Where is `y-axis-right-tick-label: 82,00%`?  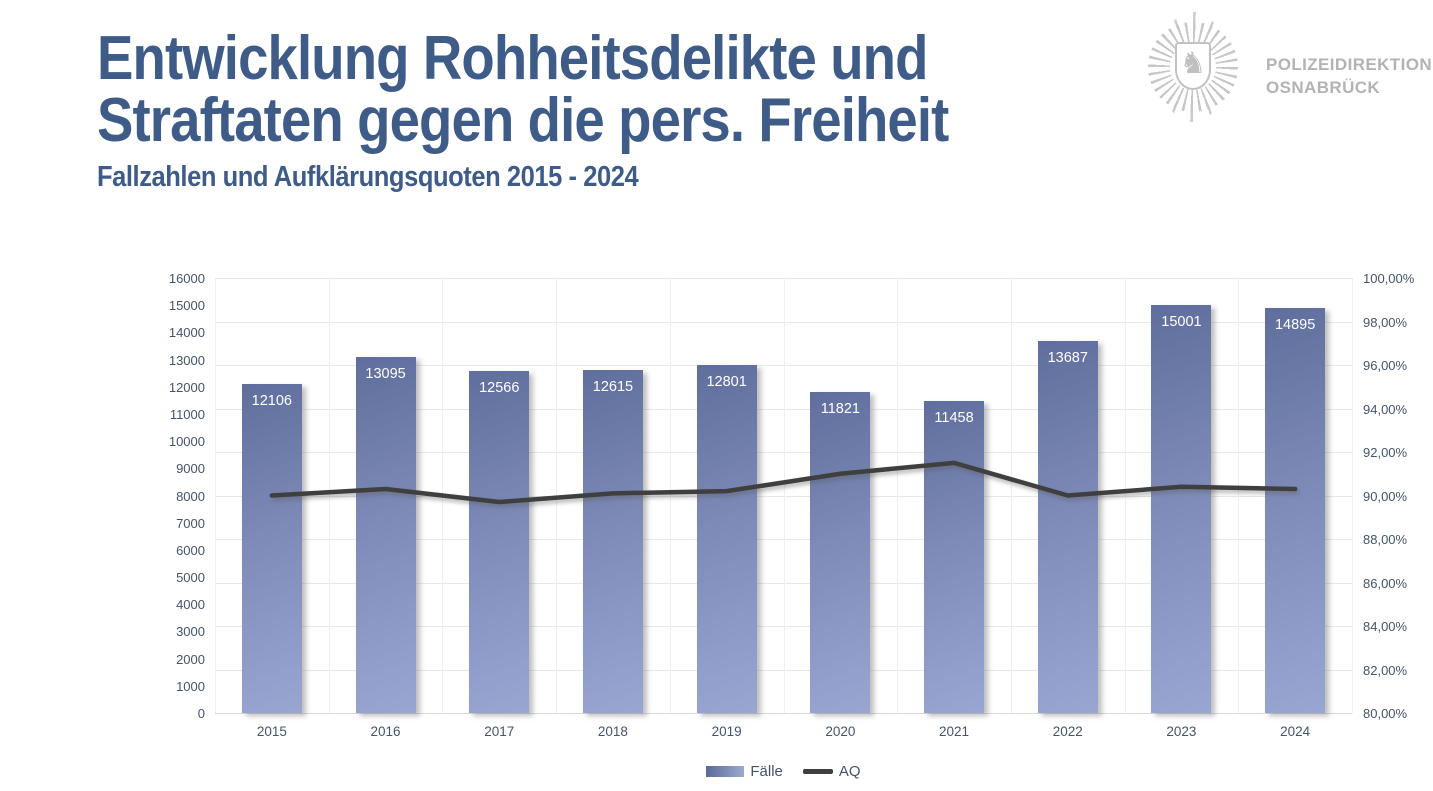 y-axis-right-tick-label: 82,00% is located at coordinates (1385, 670).